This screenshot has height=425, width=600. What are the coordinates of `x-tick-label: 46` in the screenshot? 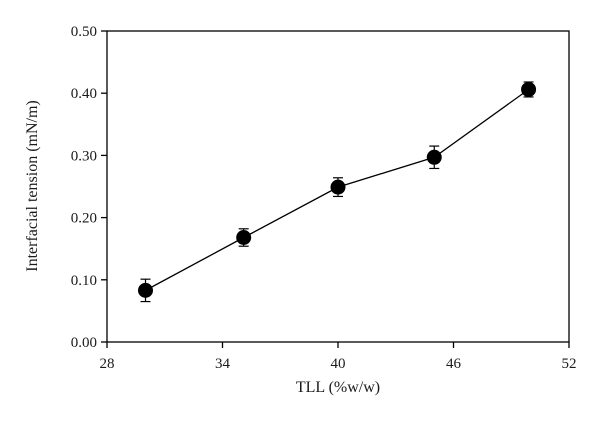 It's located at (454, 364).